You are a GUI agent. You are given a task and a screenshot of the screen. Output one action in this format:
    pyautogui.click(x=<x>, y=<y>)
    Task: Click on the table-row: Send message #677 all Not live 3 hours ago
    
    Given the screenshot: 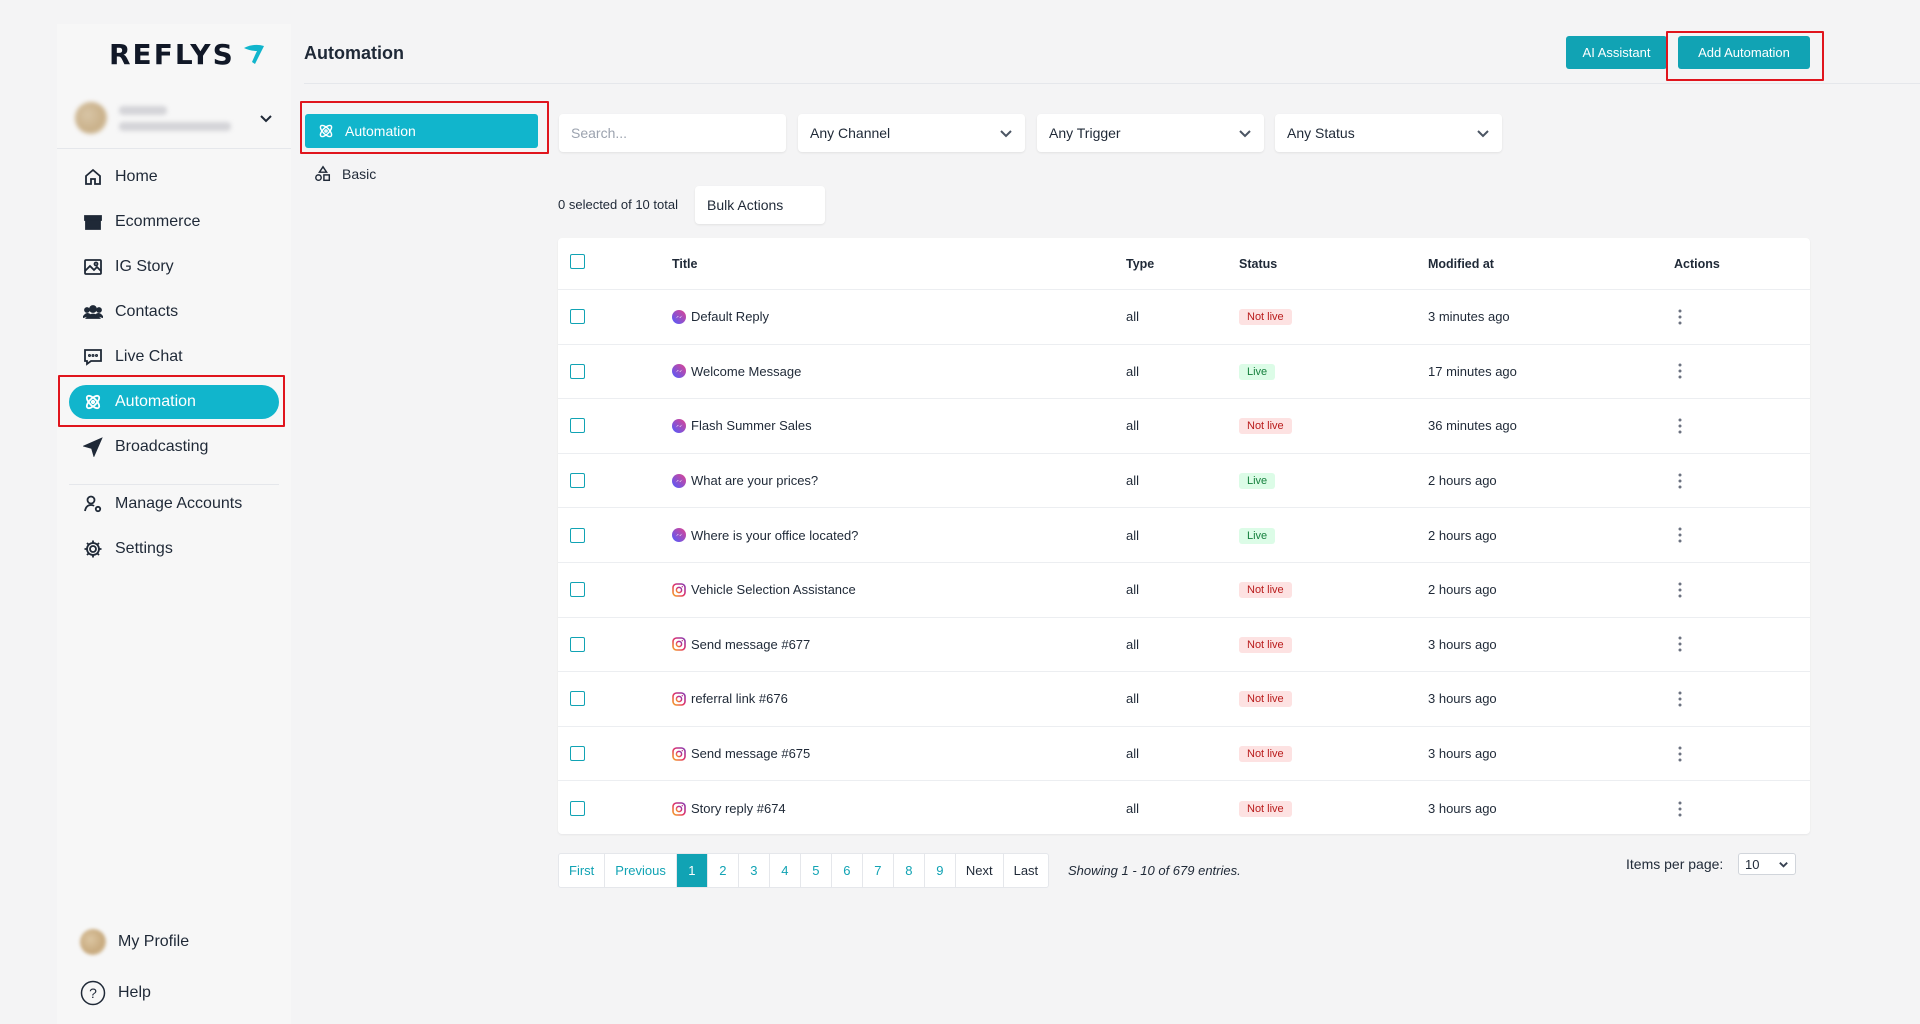 What is the action you would take?
    pyautogui.click(x=1184, y=645)
    